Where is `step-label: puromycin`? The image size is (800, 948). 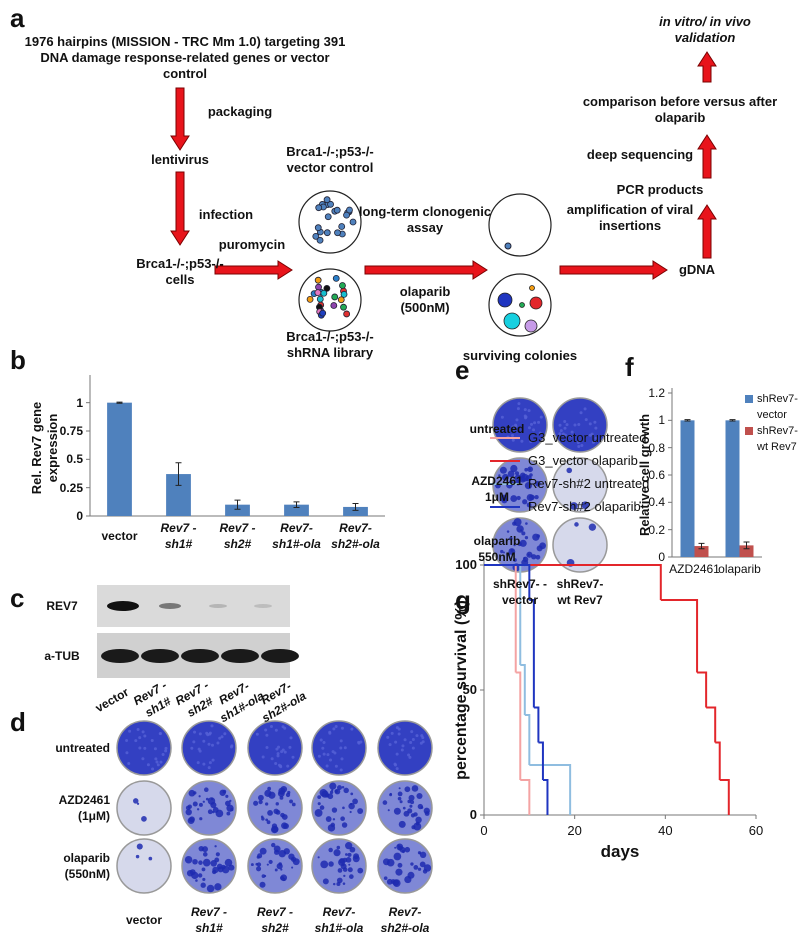 step-label: puromycin is located at coordinates (252, 244).